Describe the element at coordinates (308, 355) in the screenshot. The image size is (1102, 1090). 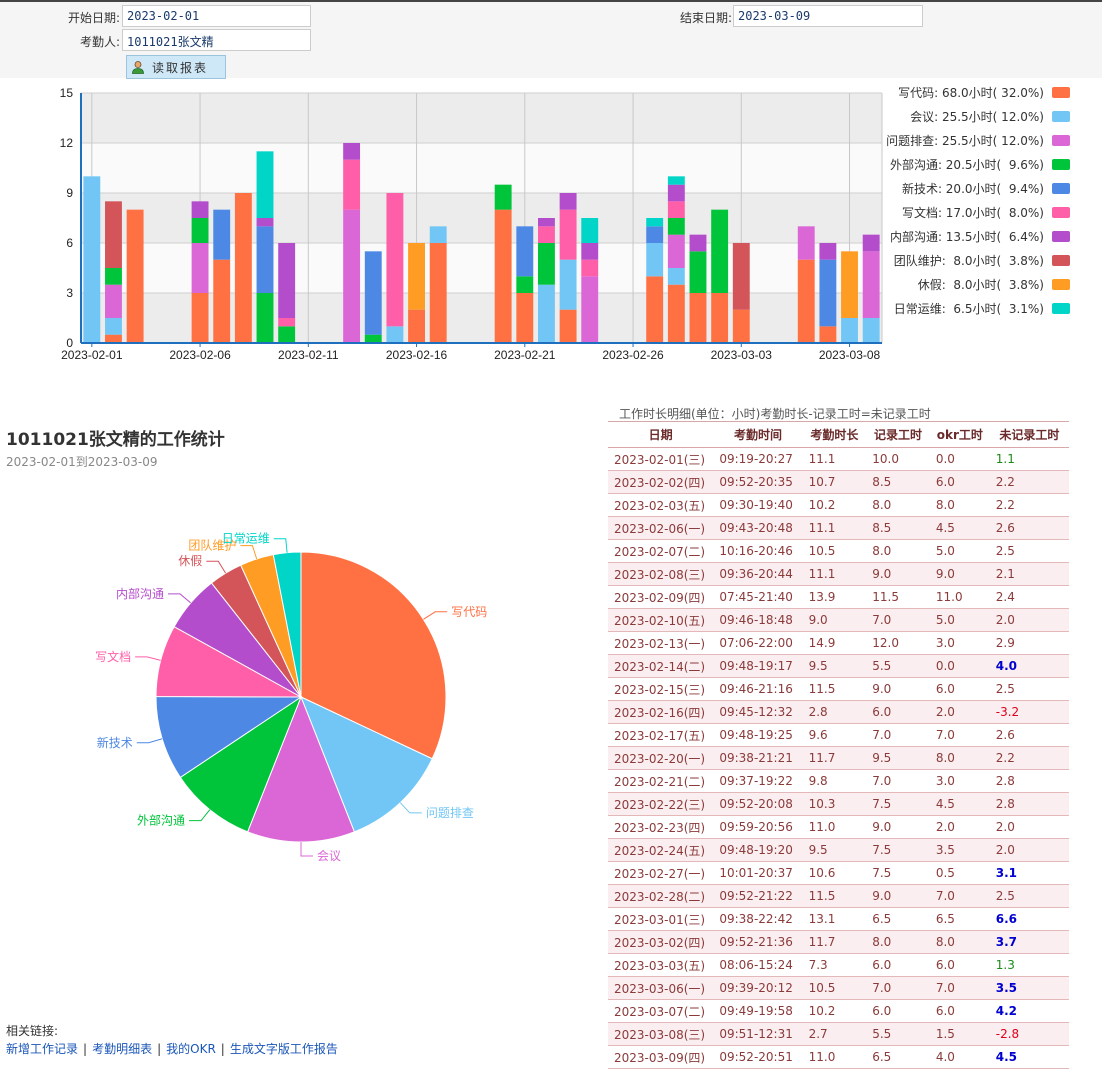
I see `x-tick-label: 2023-02-11` at that location.